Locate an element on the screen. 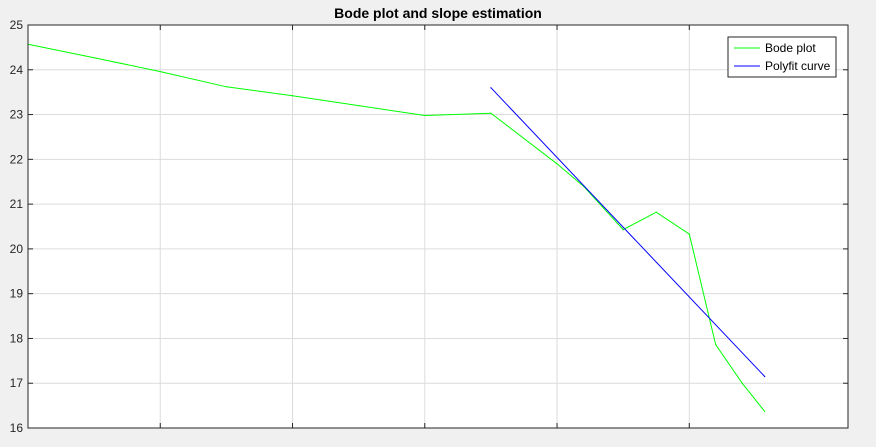 This screenshot has width=876, height=447. y-tick-label-25: 25 is located at coordinates (17, 25).